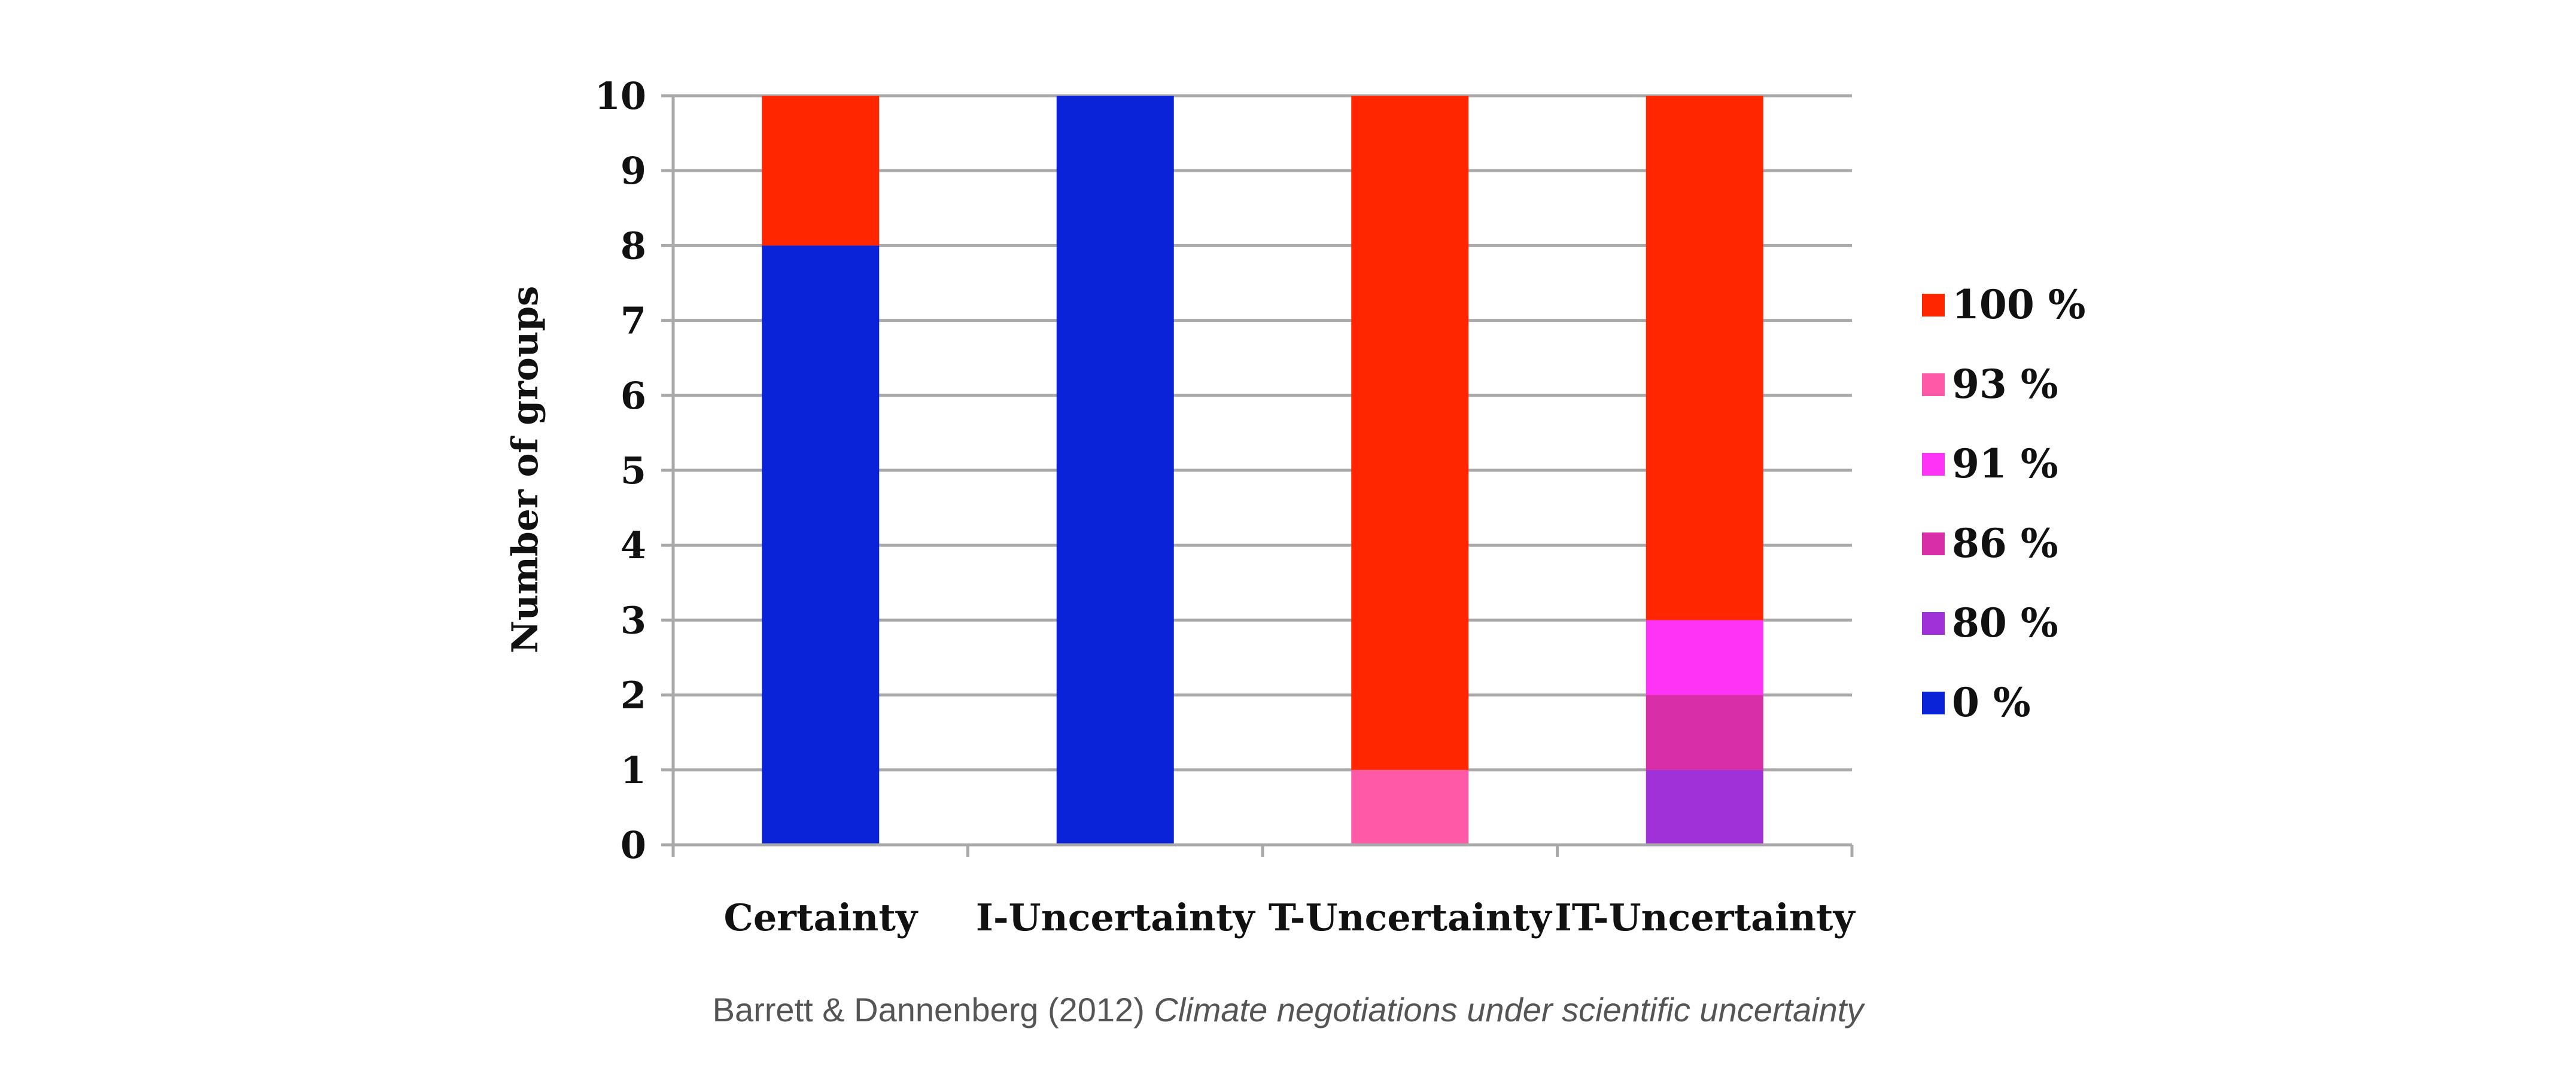  I want to click on y-tick-label: 10, so click(620, 96).